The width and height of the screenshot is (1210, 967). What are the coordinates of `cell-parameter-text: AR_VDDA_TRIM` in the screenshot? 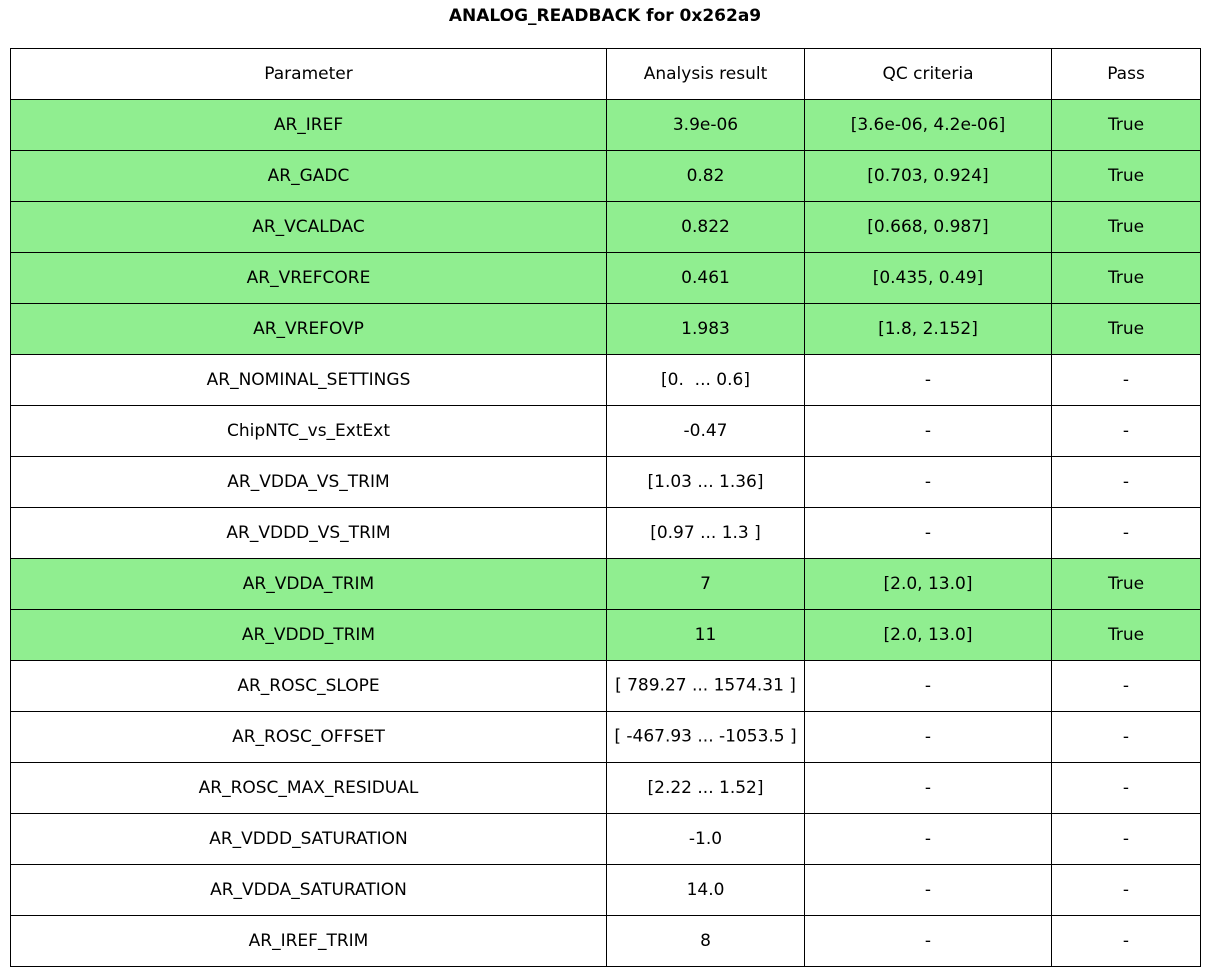 It's located at (308, 584).